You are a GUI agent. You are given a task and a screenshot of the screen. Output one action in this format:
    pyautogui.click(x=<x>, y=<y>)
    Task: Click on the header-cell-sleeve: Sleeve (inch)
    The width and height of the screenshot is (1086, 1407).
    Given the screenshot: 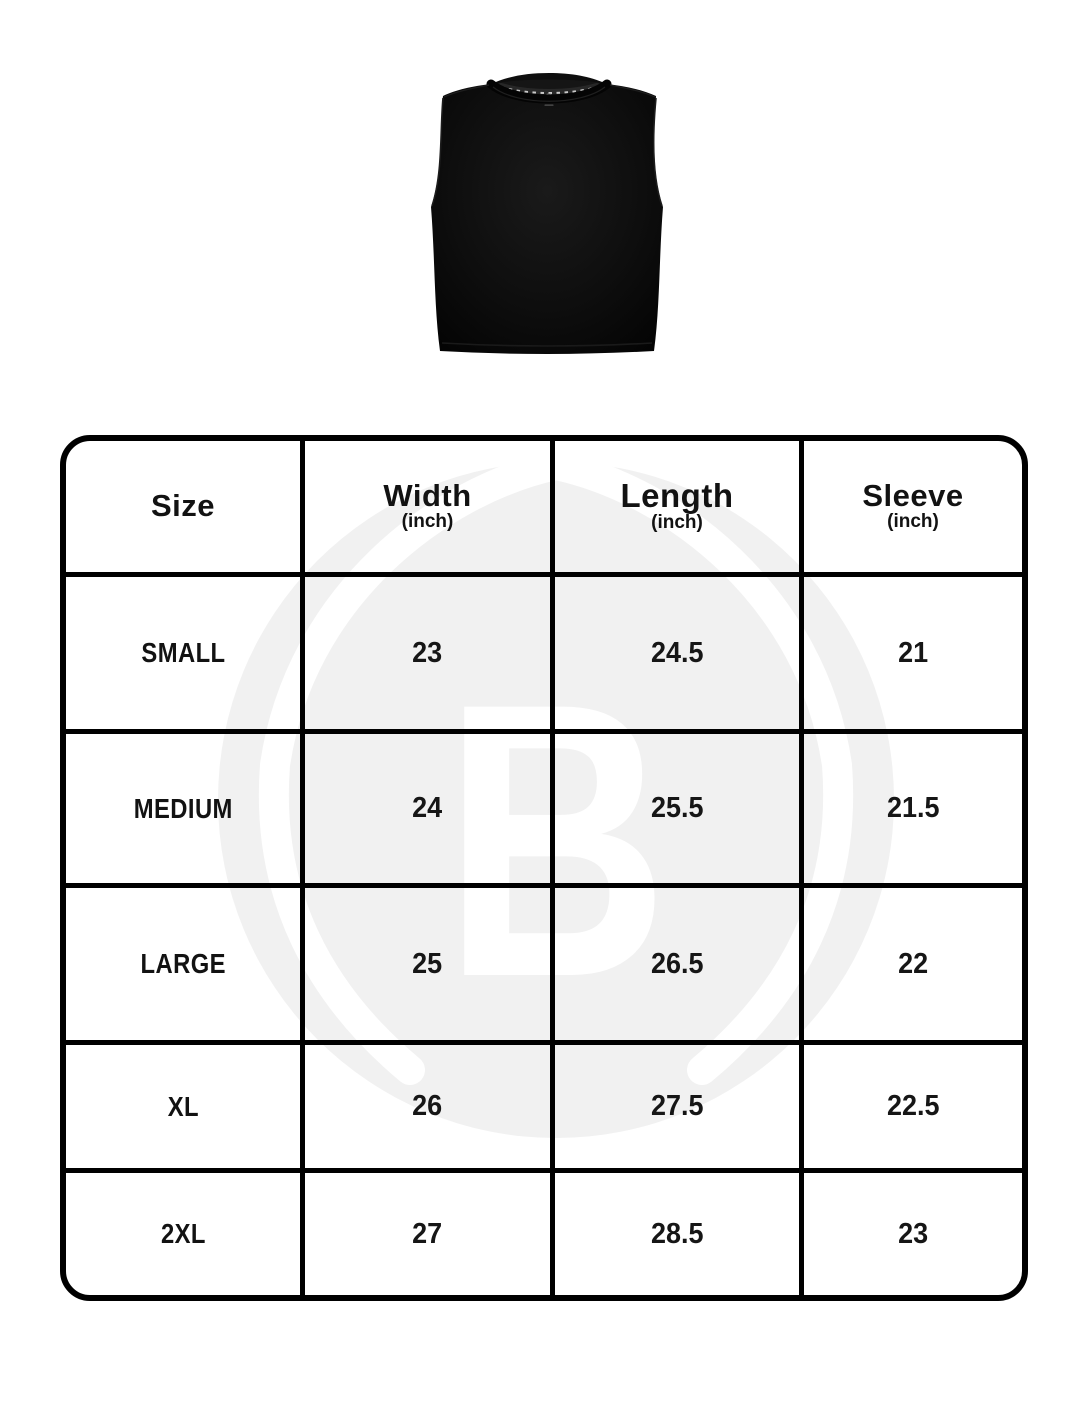 What is the action you would take?
    pyautogui.click(x=910, y=506)
    